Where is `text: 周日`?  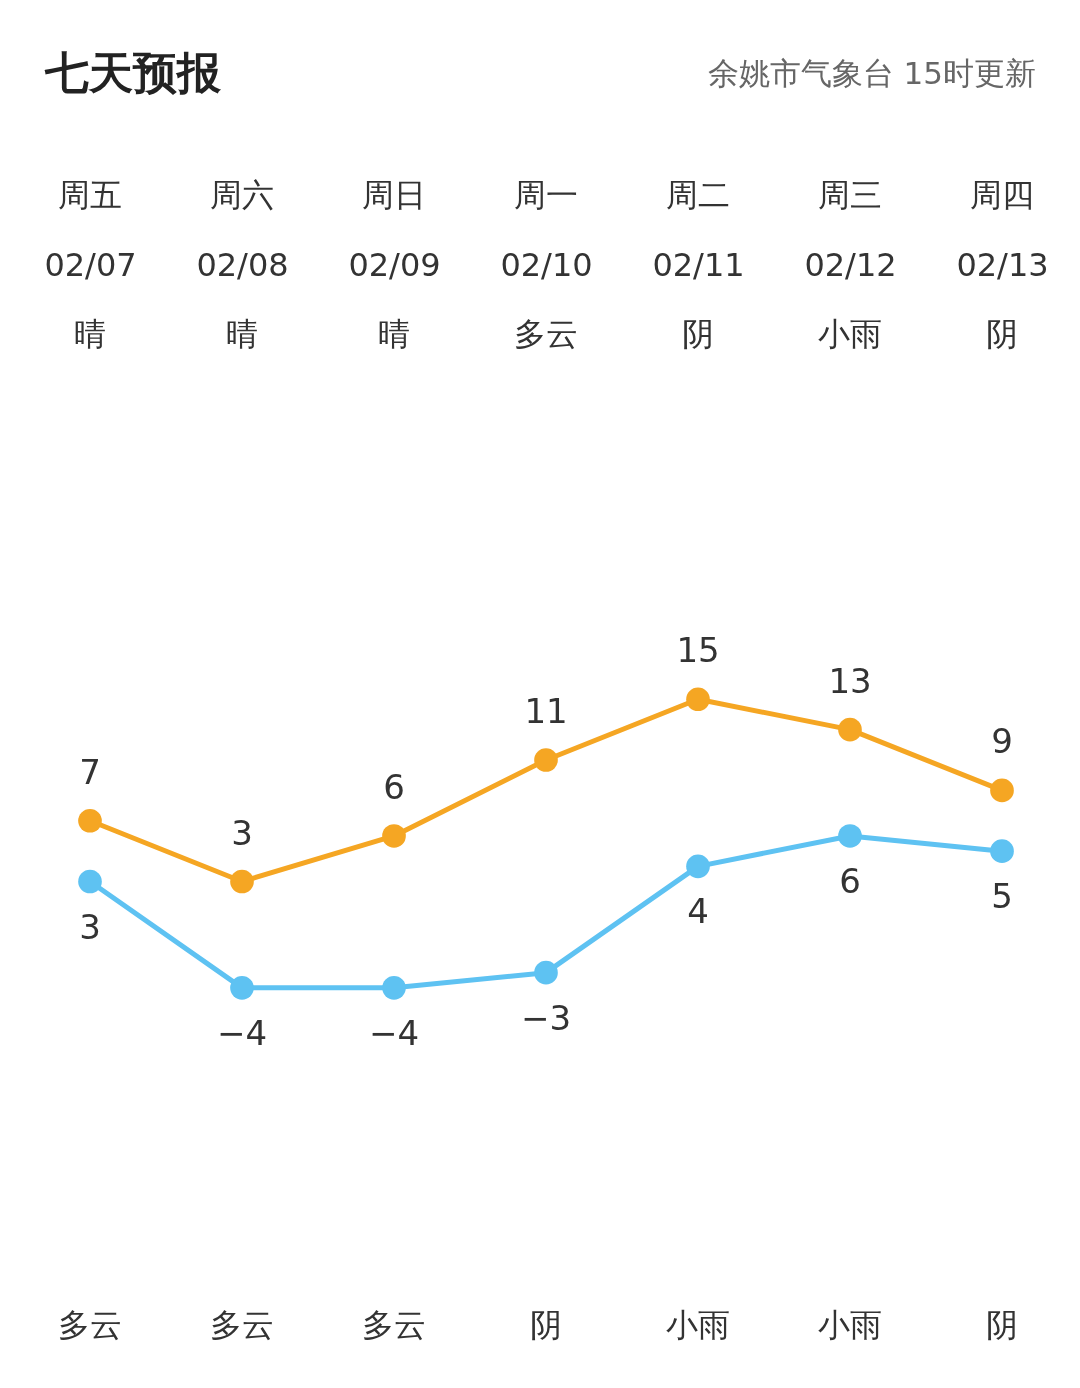 text: 周日 is located at coordinates (394, 195).